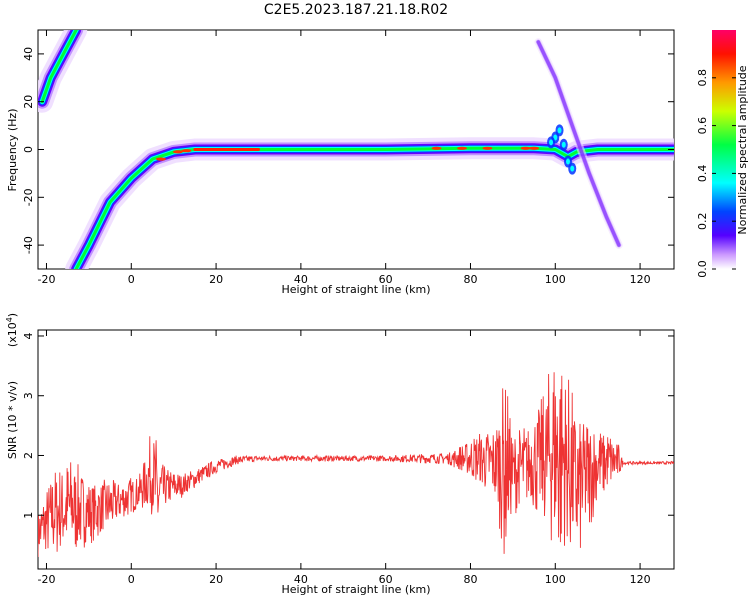 The image size is (750, 605). I want to click on snr-y-tick-label: 2, so click(28, 455).